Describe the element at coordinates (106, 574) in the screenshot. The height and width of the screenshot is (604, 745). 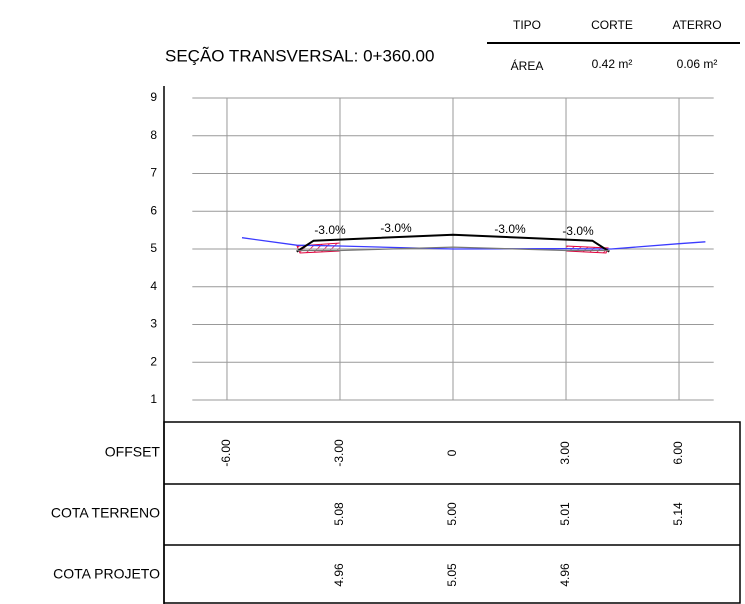
I see `row-label: COTA PROJETO` at that location.